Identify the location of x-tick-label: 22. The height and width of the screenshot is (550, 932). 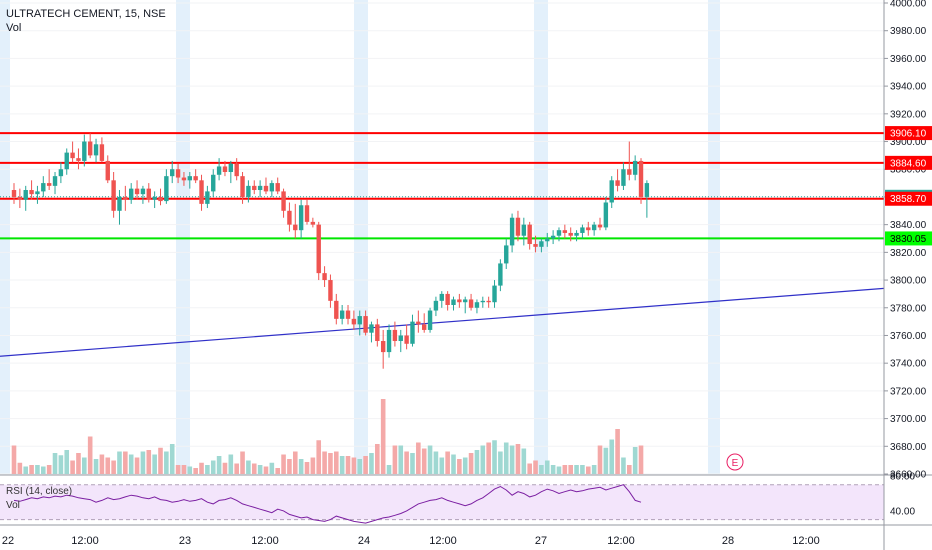
(8, 541).